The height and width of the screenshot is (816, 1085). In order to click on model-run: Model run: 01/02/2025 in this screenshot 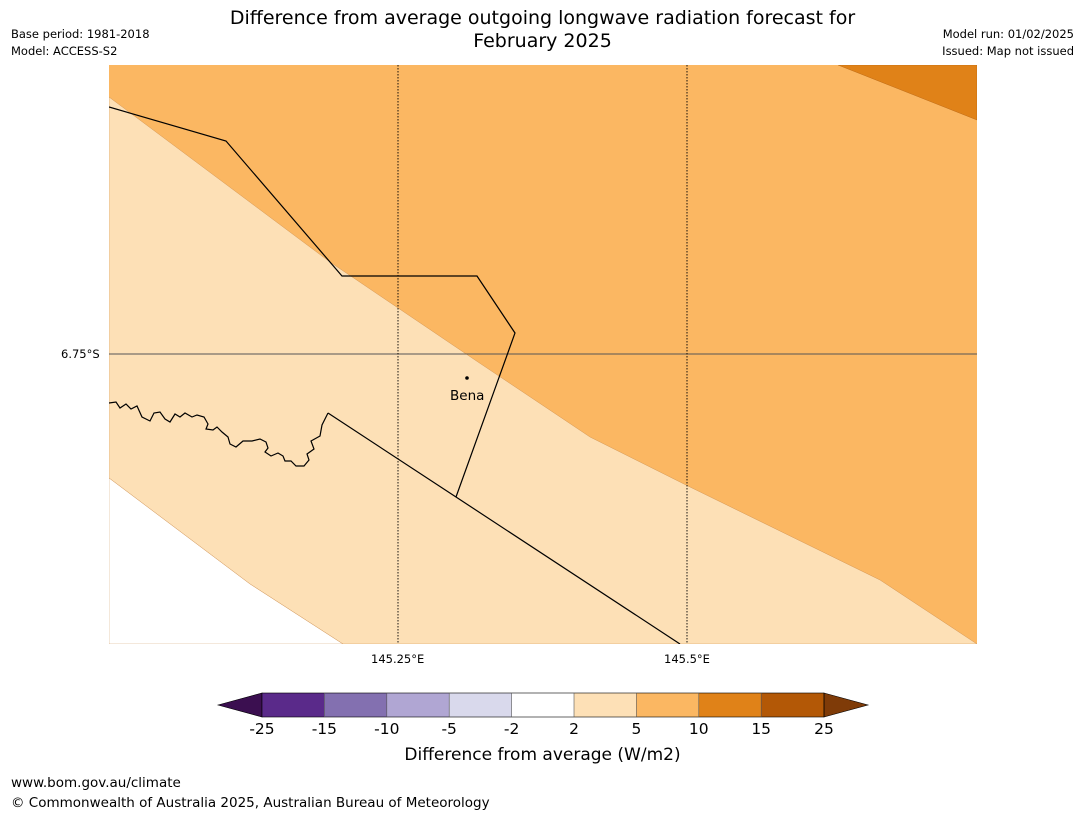, I will do `click(1008, 34)`.